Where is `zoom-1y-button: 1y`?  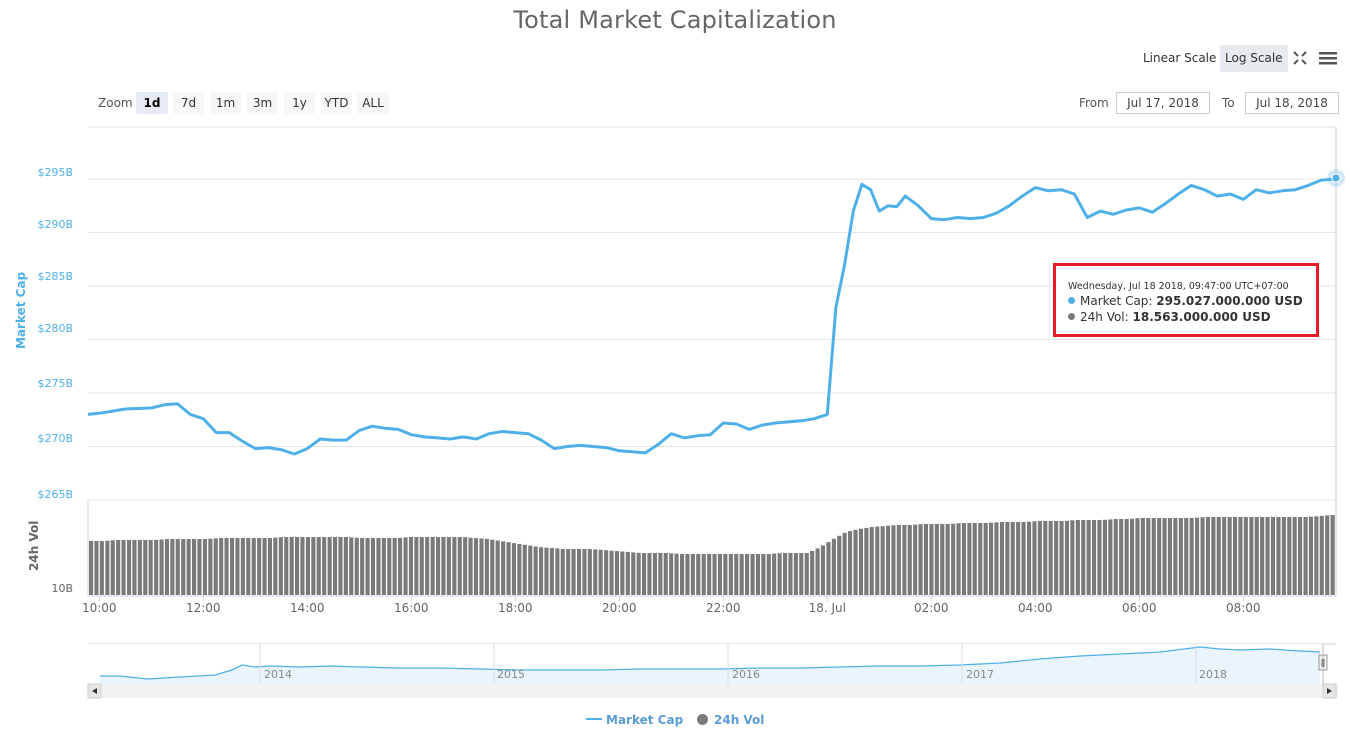 zoom-1y-button: 1y is located at coordinates (299, 103).